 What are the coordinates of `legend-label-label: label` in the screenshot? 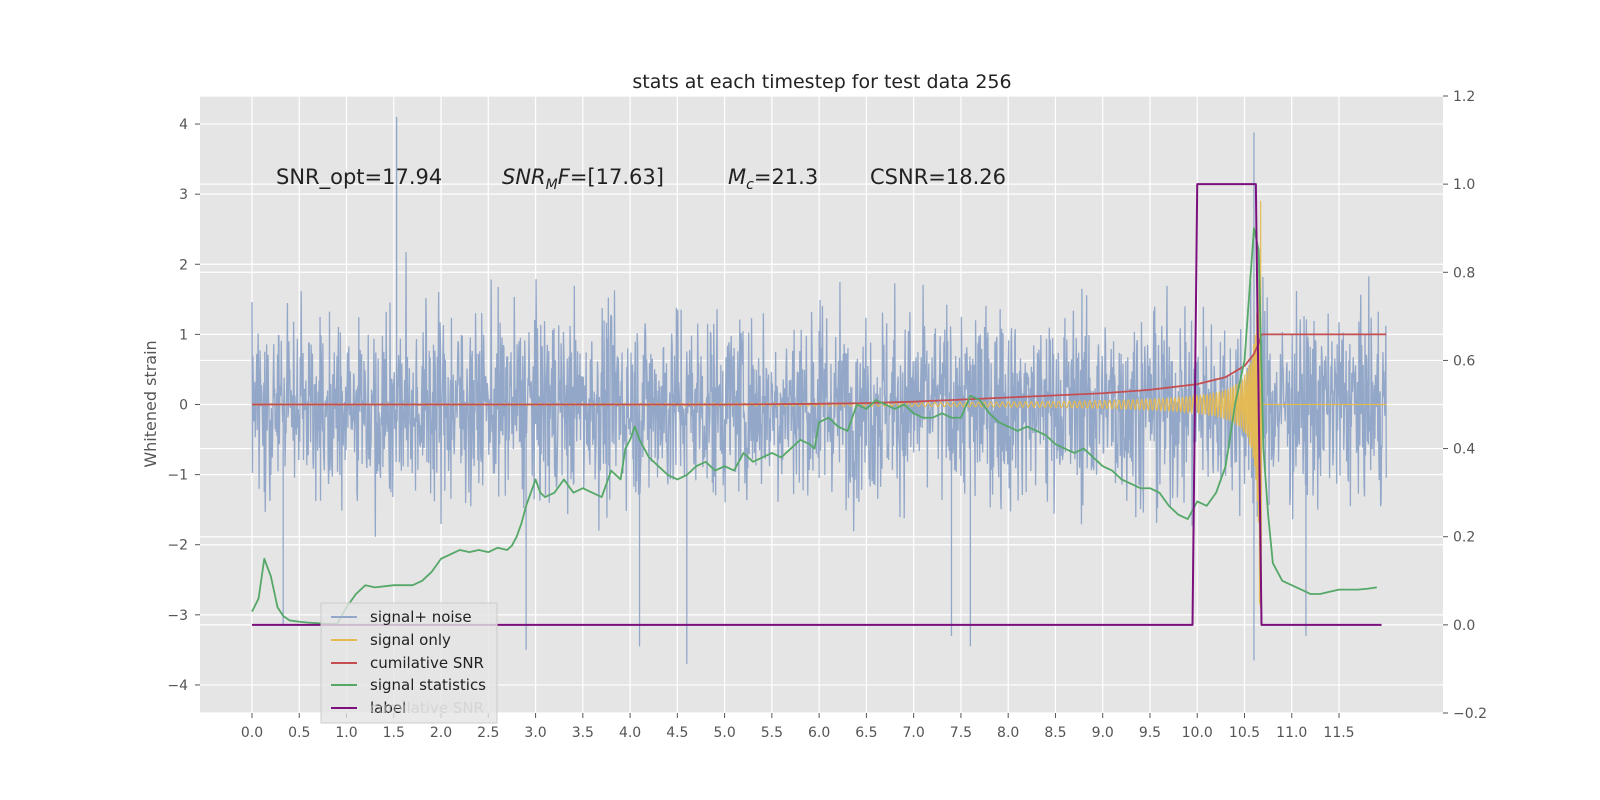 It's located at (388, 708).